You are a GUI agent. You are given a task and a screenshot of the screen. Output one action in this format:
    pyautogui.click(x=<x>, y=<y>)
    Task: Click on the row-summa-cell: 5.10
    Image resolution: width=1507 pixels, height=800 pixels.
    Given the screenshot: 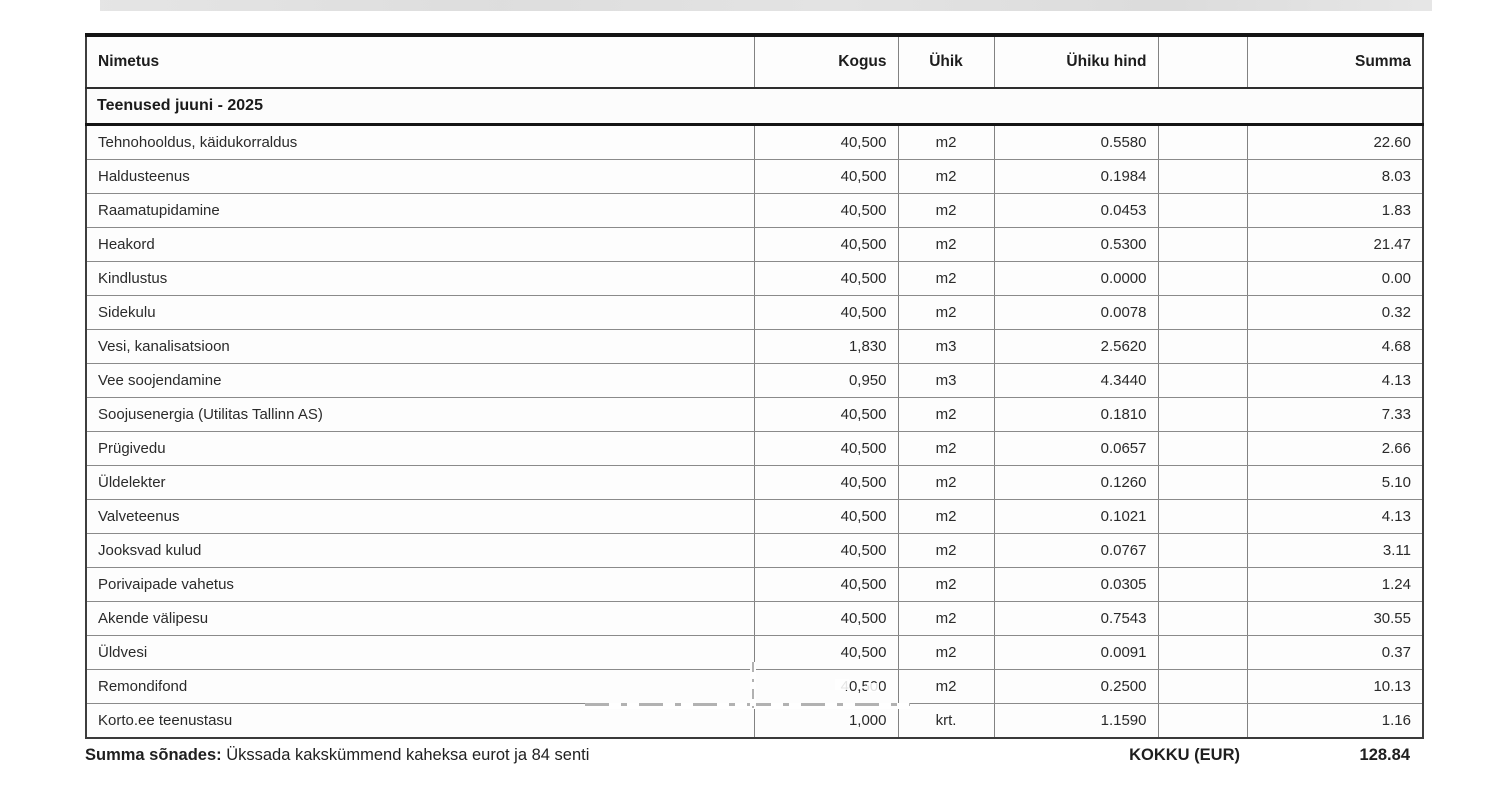 What is the action you would take?
    pyautogui.click(x=1334, y=482)
    